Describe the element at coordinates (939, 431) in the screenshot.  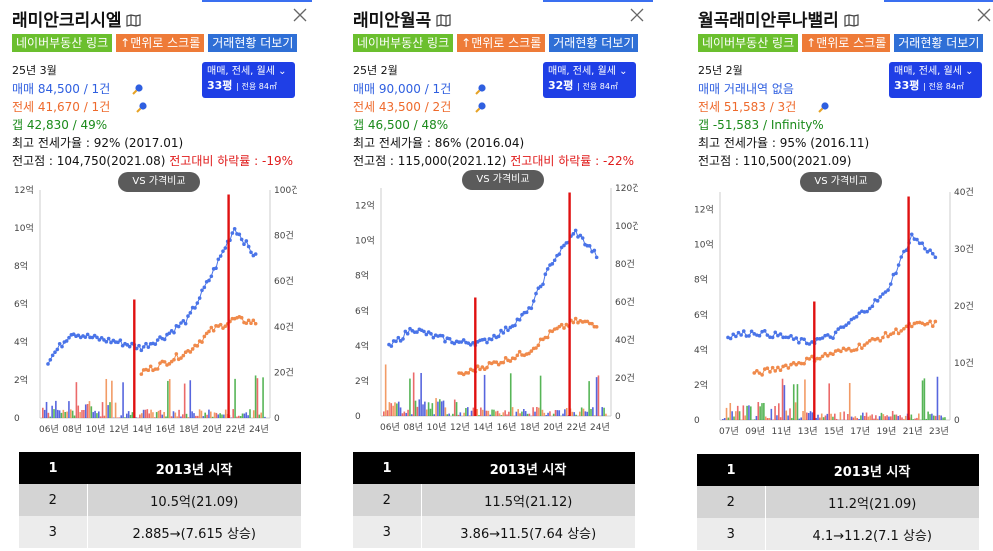
I see `x-tick-label: 23년` at that location.